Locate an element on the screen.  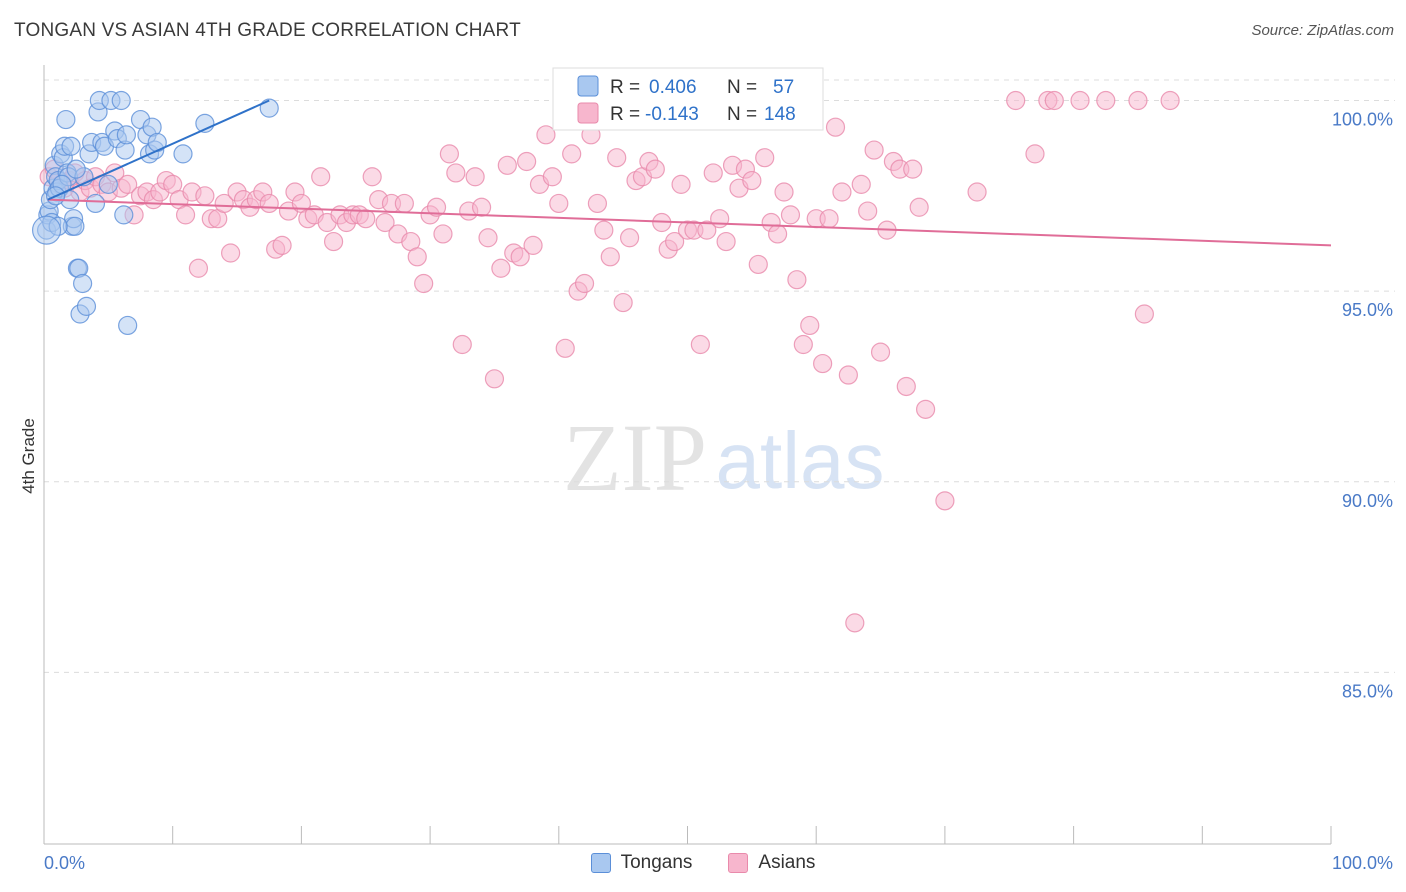
stats-legend-r-label-asians: R = is located at coordinates (625, 114).